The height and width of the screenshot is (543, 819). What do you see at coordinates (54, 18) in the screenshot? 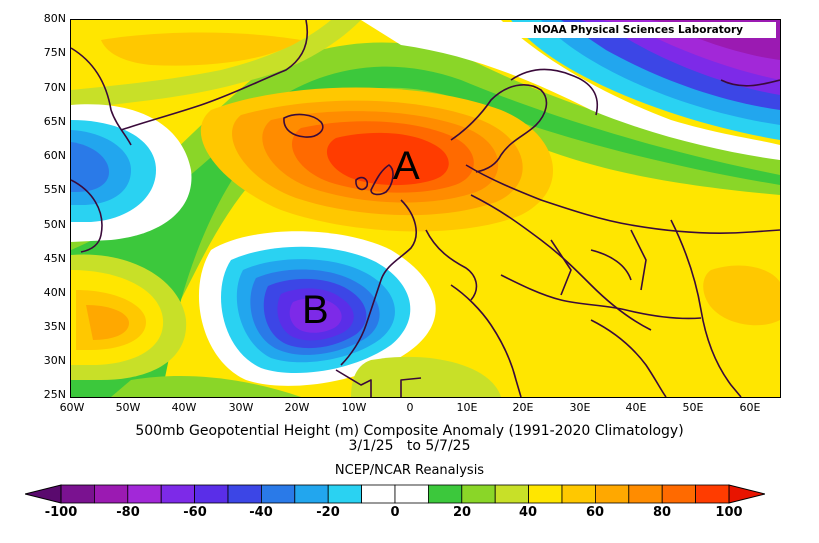
I see `lat-label: 80N` at bounding box center [54, 18].